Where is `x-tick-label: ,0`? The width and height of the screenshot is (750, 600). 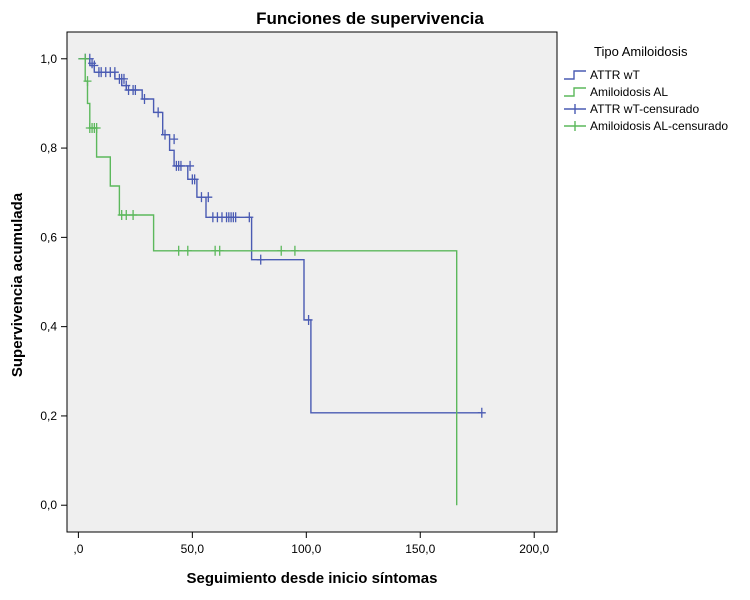 x-tick-label: ,0 is located at coordinates (78, 549).